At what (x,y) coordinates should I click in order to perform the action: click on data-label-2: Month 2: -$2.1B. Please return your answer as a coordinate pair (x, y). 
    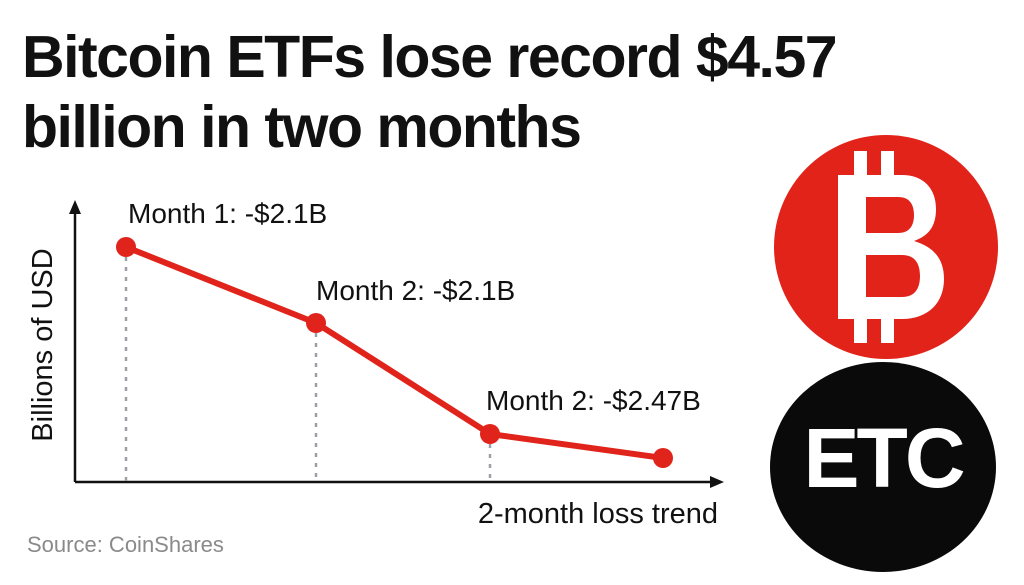
    Looking at the image, I should click on (415, 290).